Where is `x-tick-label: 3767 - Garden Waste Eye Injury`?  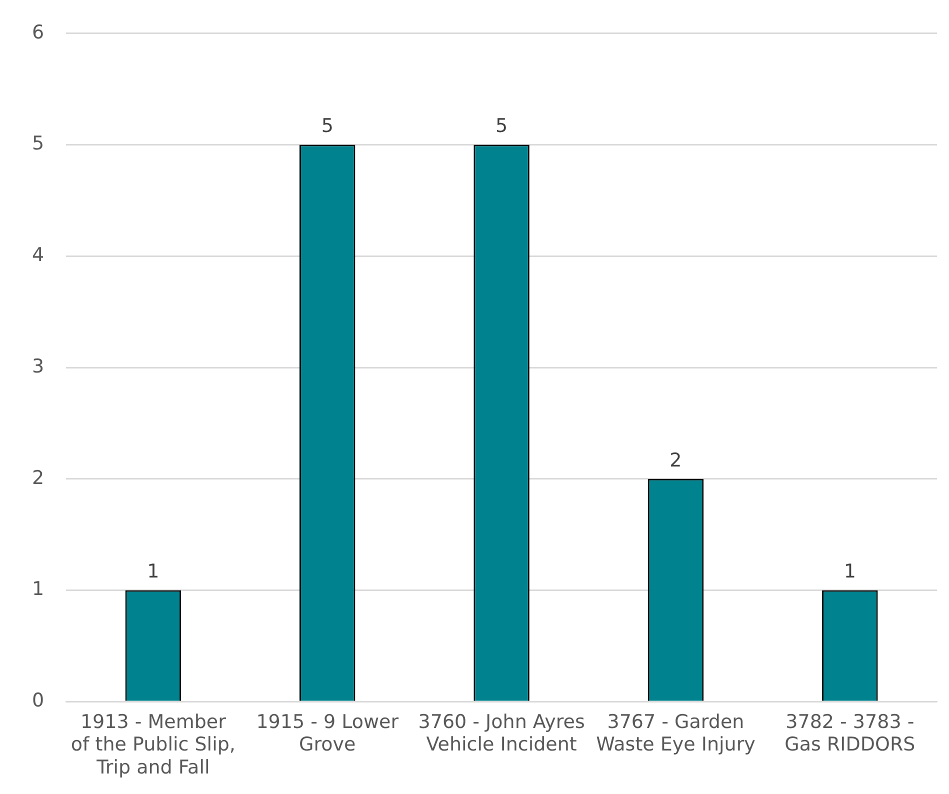 x-tick-label: 3767 - Garden Waste Eye Injury is located at coordinates (676, 733).